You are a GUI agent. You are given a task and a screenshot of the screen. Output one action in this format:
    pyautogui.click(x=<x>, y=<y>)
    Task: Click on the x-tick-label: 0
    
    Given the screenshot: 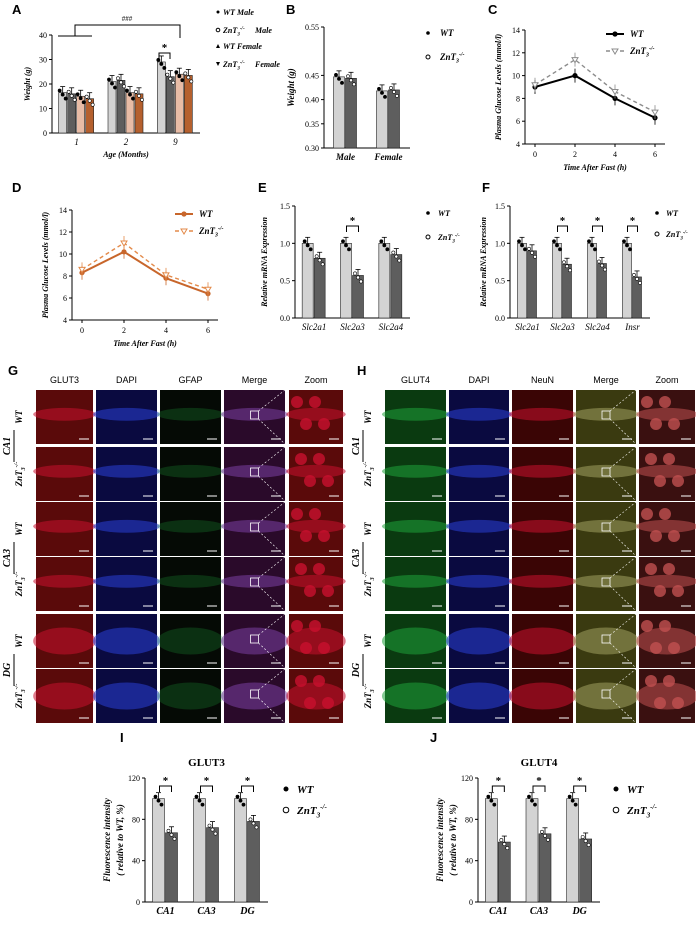 What is the action you would take?
    pyautogui.click(x=535, y=154)
    